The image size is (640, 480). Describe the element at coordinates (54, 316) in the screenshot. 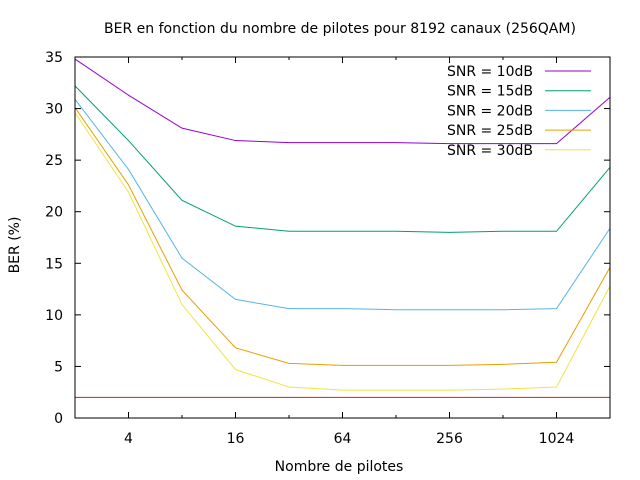

I see `y-tick-label: 10` at that location.